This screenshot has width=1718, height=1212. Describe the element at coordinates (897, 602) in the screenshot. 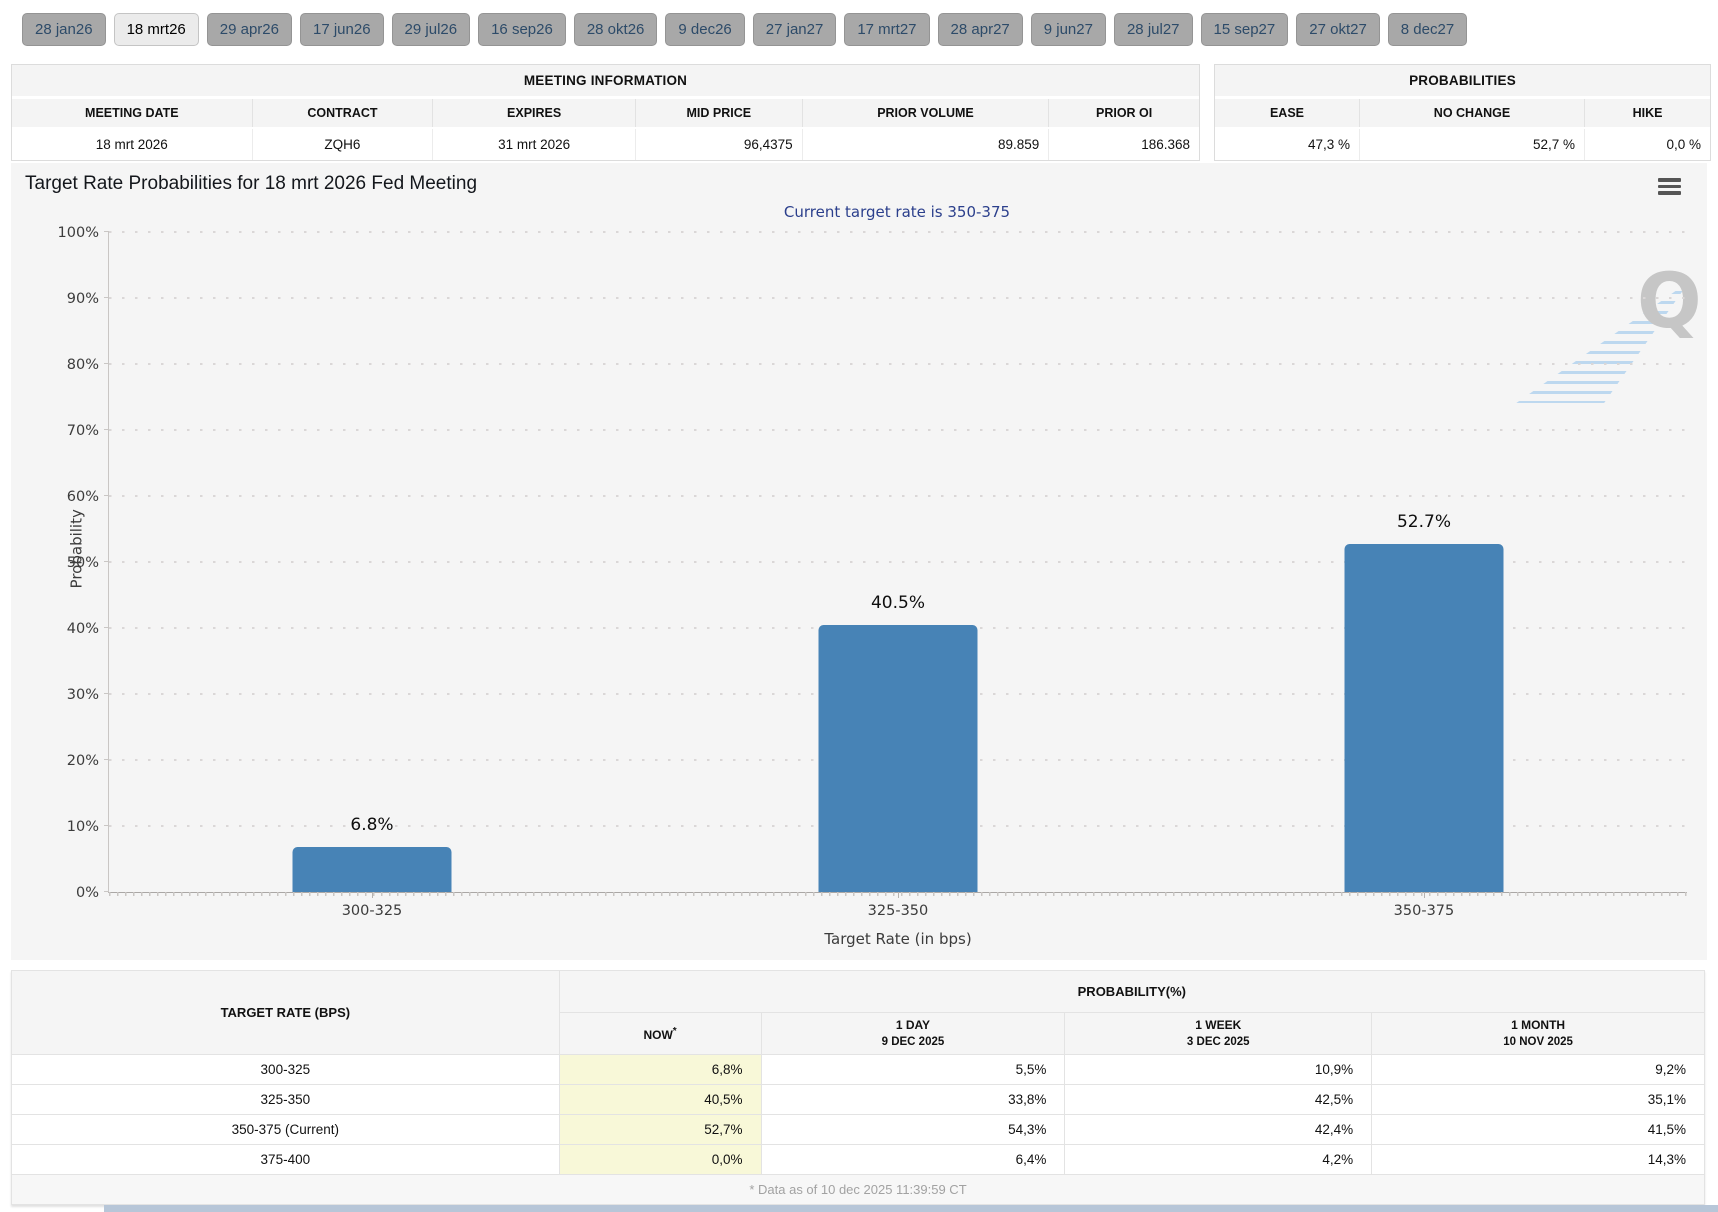

I see `bar-value-label: 40.5%` at that location.